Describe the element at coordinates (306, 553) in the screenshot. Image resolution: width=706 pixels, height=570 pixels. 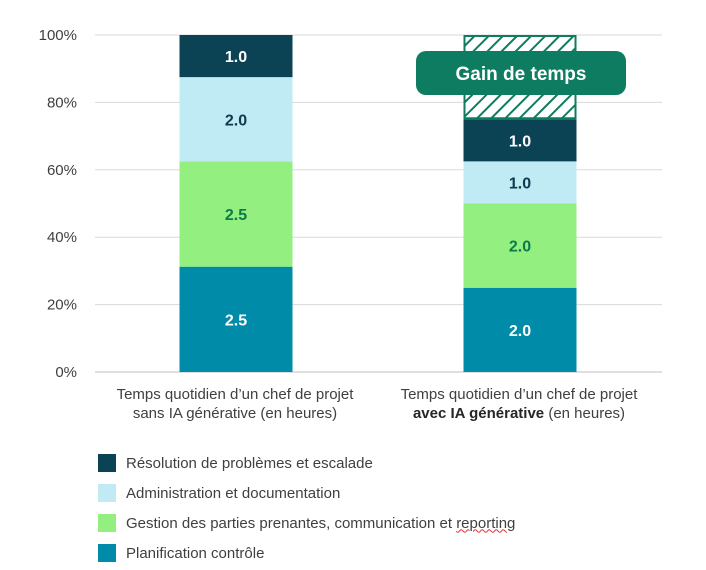
I see `legend-item-planification: Planification contrôle` at that location.